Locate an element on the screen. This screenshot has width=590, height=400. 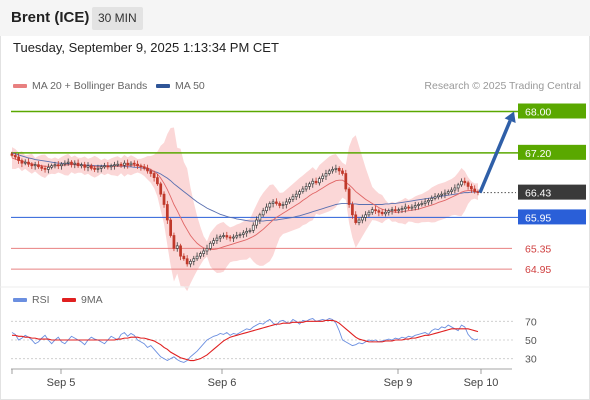
legend-ma50: MA 50 is located at coordinates (180, 86).